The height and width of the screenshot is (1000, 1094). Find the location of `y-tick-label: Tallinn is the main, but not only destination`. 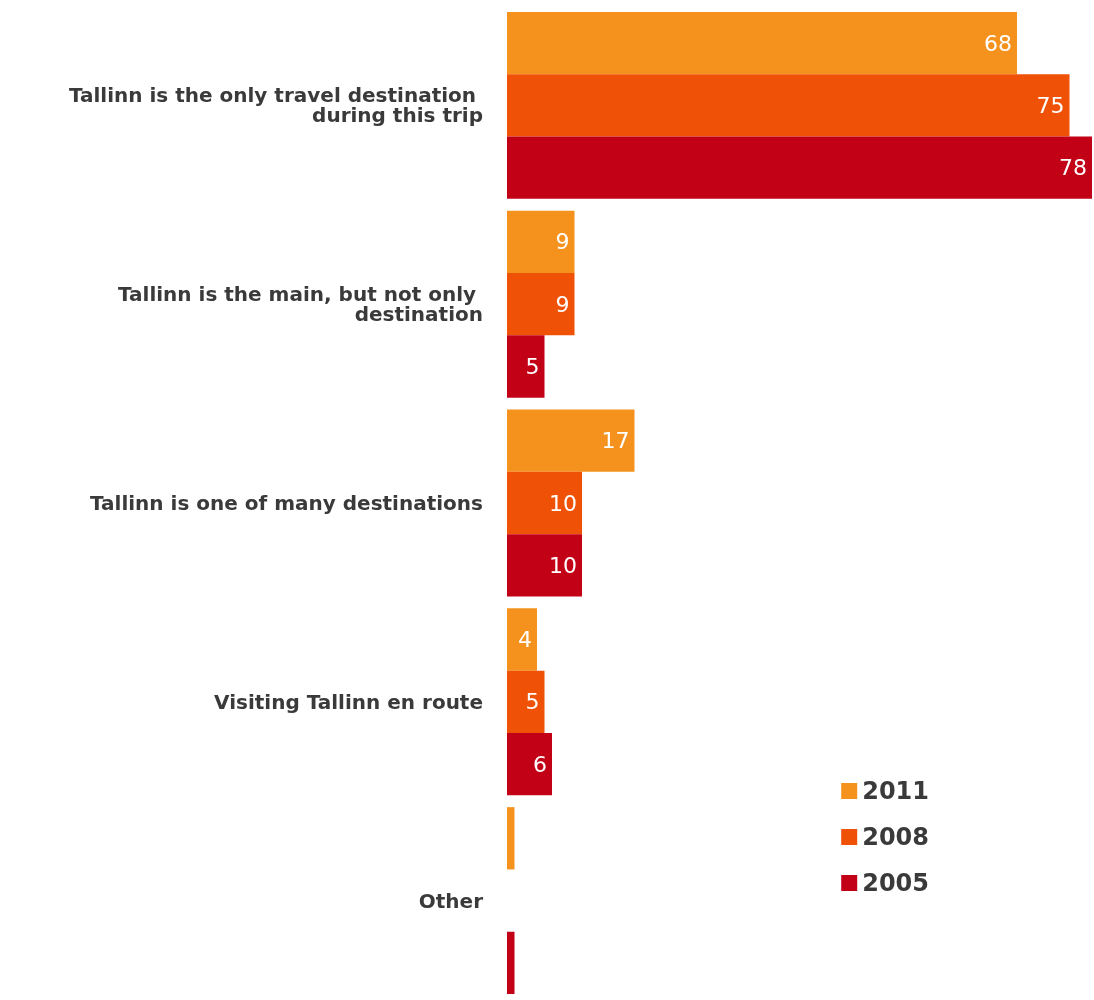

y-tick-label: Tallinn is the main, but not only destination is located at coordinates (300, 304).